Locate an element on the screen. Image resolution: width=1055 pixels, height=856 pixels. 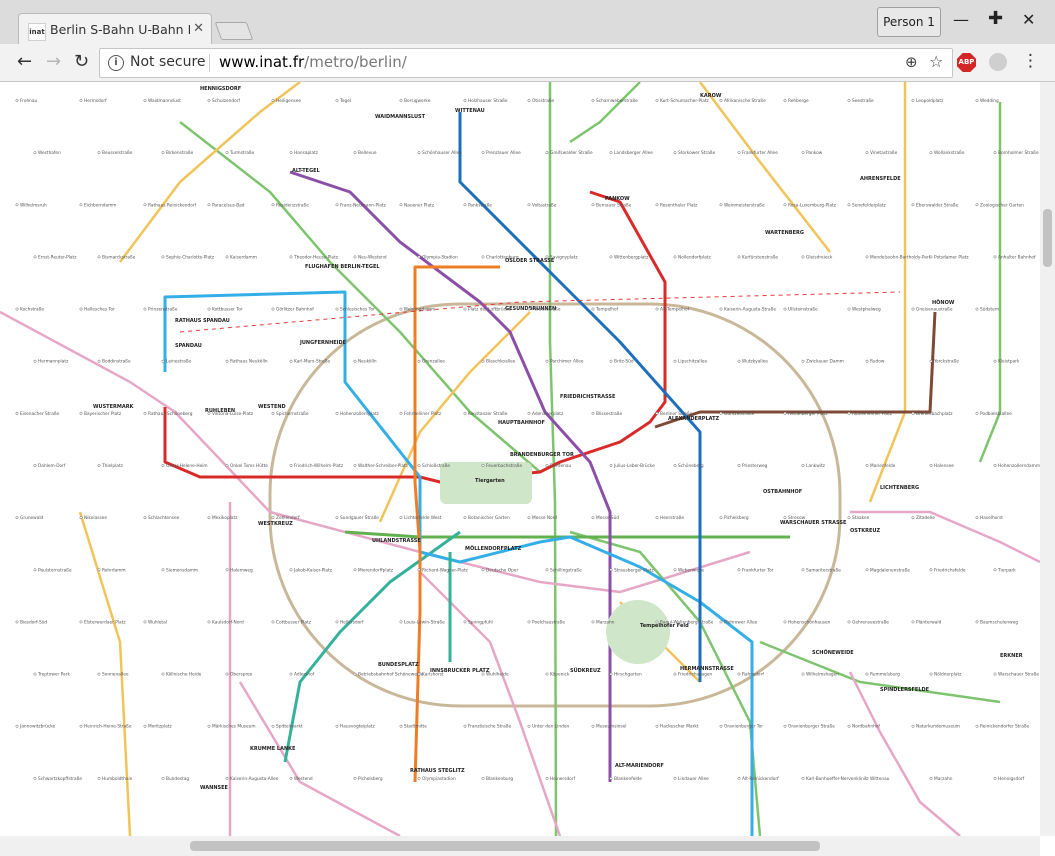
forward-icon: → is located at coordinates (54, 61).